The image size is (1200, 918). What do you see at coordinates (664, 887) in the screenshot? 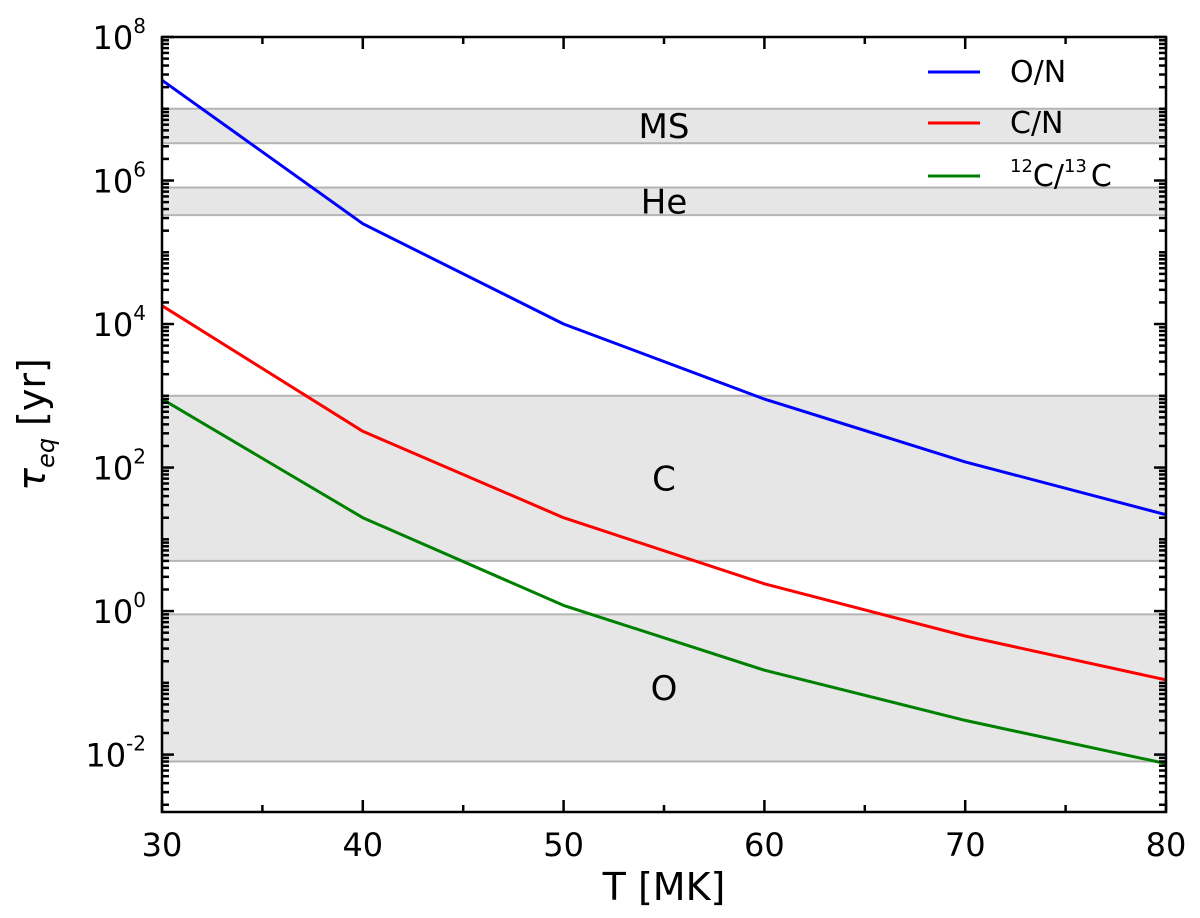
I see `x-axis-title: T [MK]` at bounding box center [664, 887].